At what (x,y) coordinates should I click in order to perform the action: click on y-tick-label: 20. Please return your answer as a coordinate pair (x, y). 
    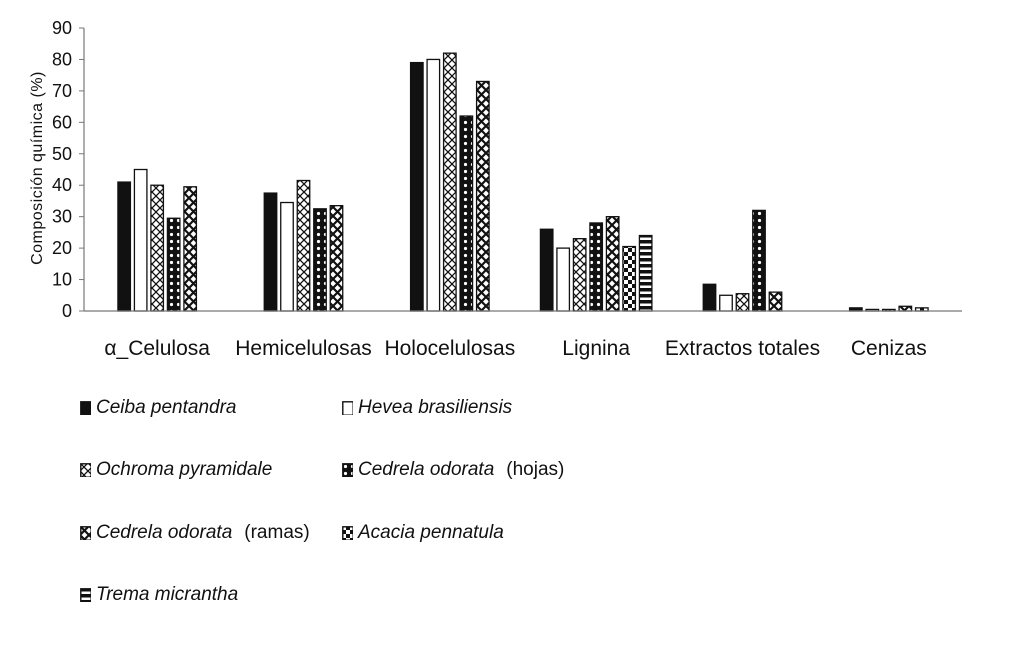
    Looking at the image, I should click on (62, 248).